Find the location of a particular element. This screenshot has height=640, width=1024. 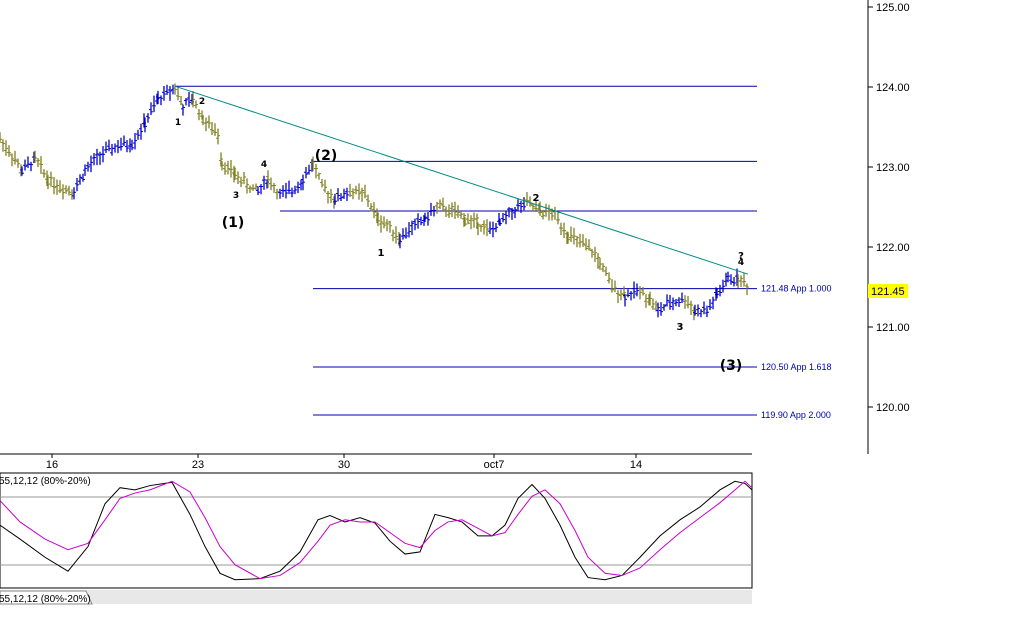

wave-label: (2) is located at coordinates (326, 156).